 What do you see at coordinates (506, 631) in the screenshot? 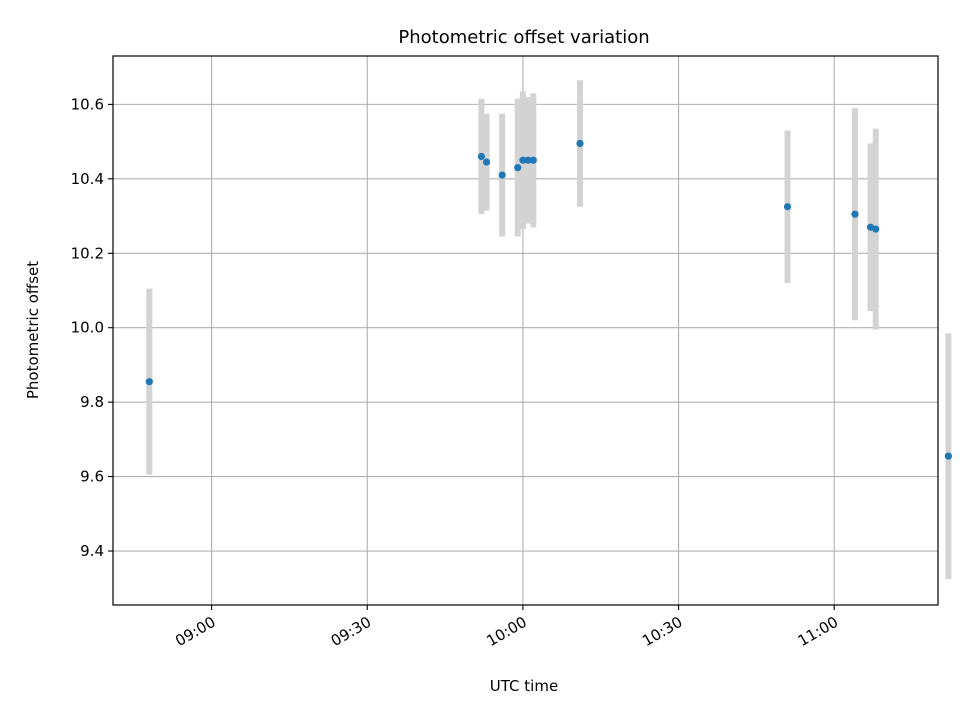
I see `x-tick-label: 10:00` at bounding box center [506, 631].